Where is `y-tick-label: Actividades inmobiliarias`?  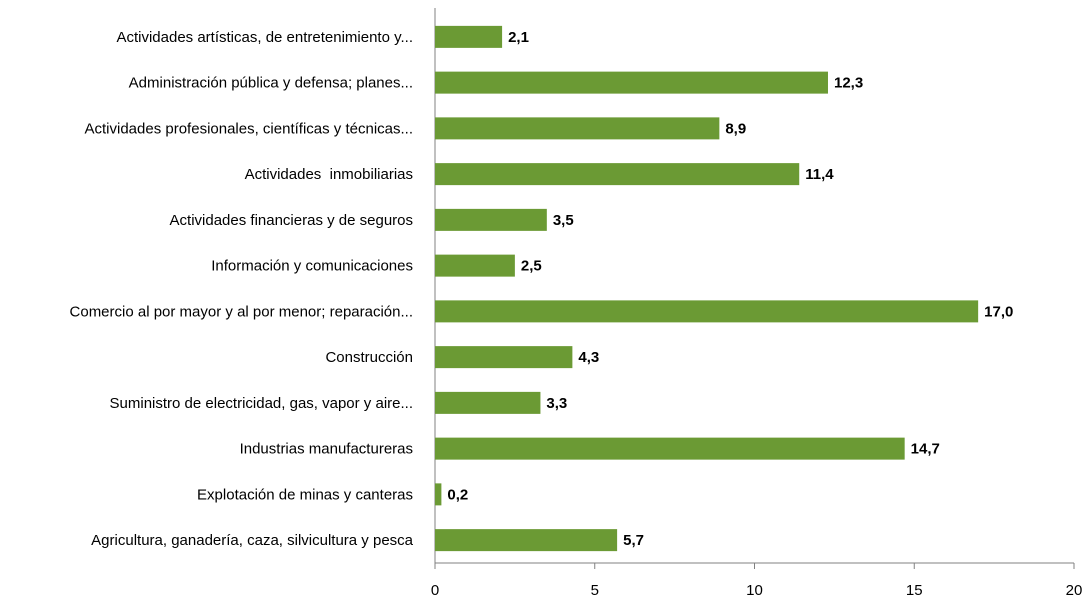
y-tick-label: Actividades inmobiliarias is located at coordinates (329, 174).